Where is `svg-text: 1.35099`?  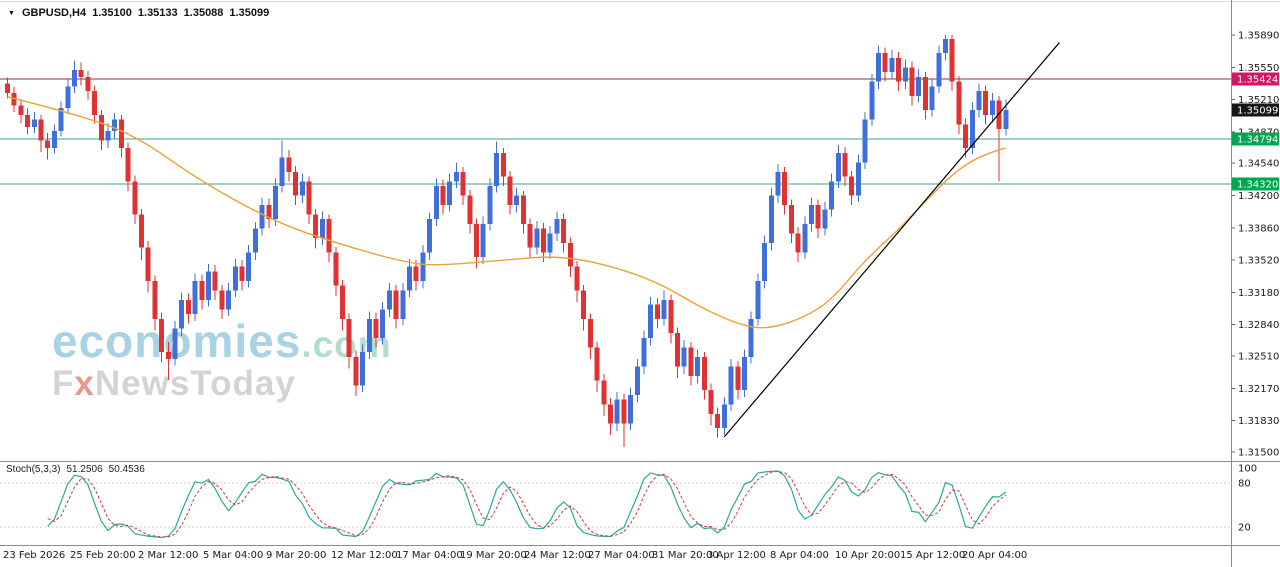 svg-text: 1.35099 is located at coordinates (1257, 111).